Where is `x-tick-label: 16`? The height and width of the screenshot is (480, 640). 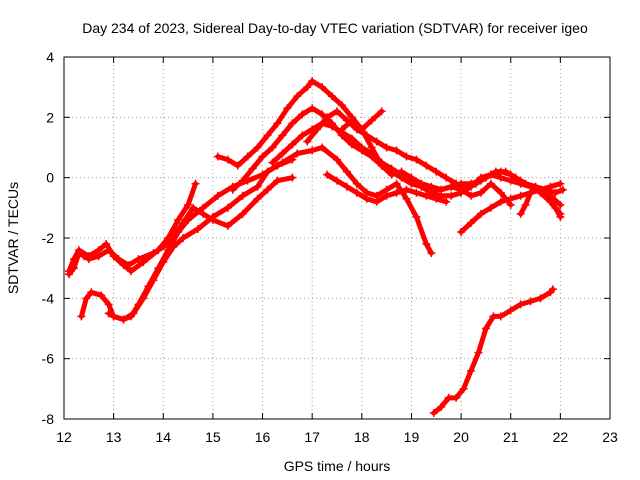
x-tick-label: 16 is located at coordinates (263, 437).